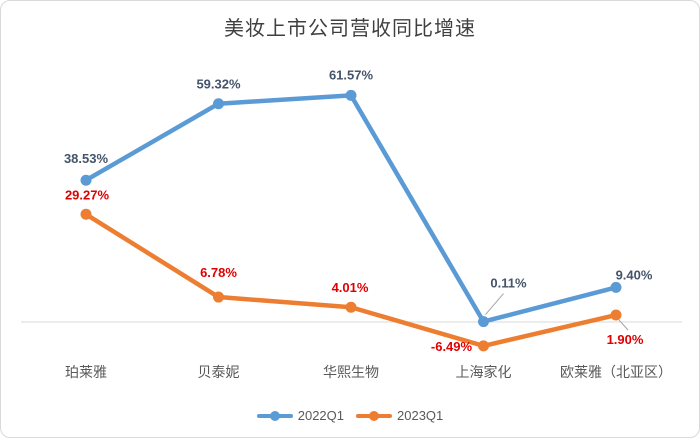  I want to click on legend-marker-2022q1, so click(274, 415).